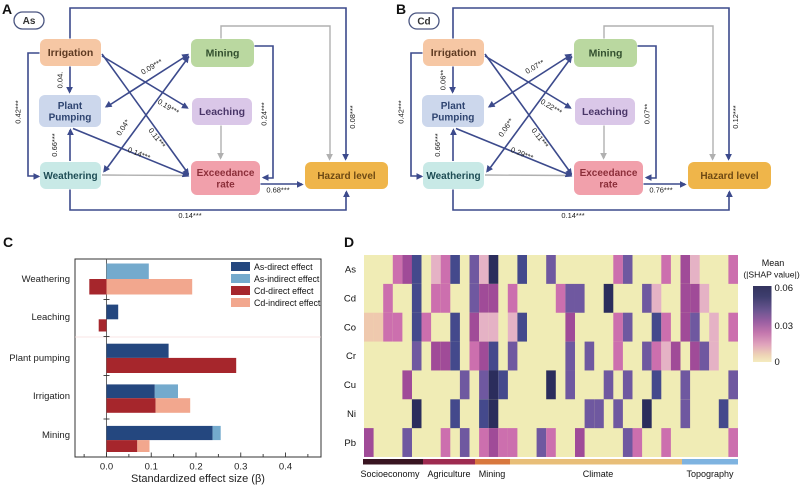 The image size is (800, 497). What do you see at coordinates (151, 467) in the screenshot?
I see `svg-text: 0.1` at bounding box center [151, 467].